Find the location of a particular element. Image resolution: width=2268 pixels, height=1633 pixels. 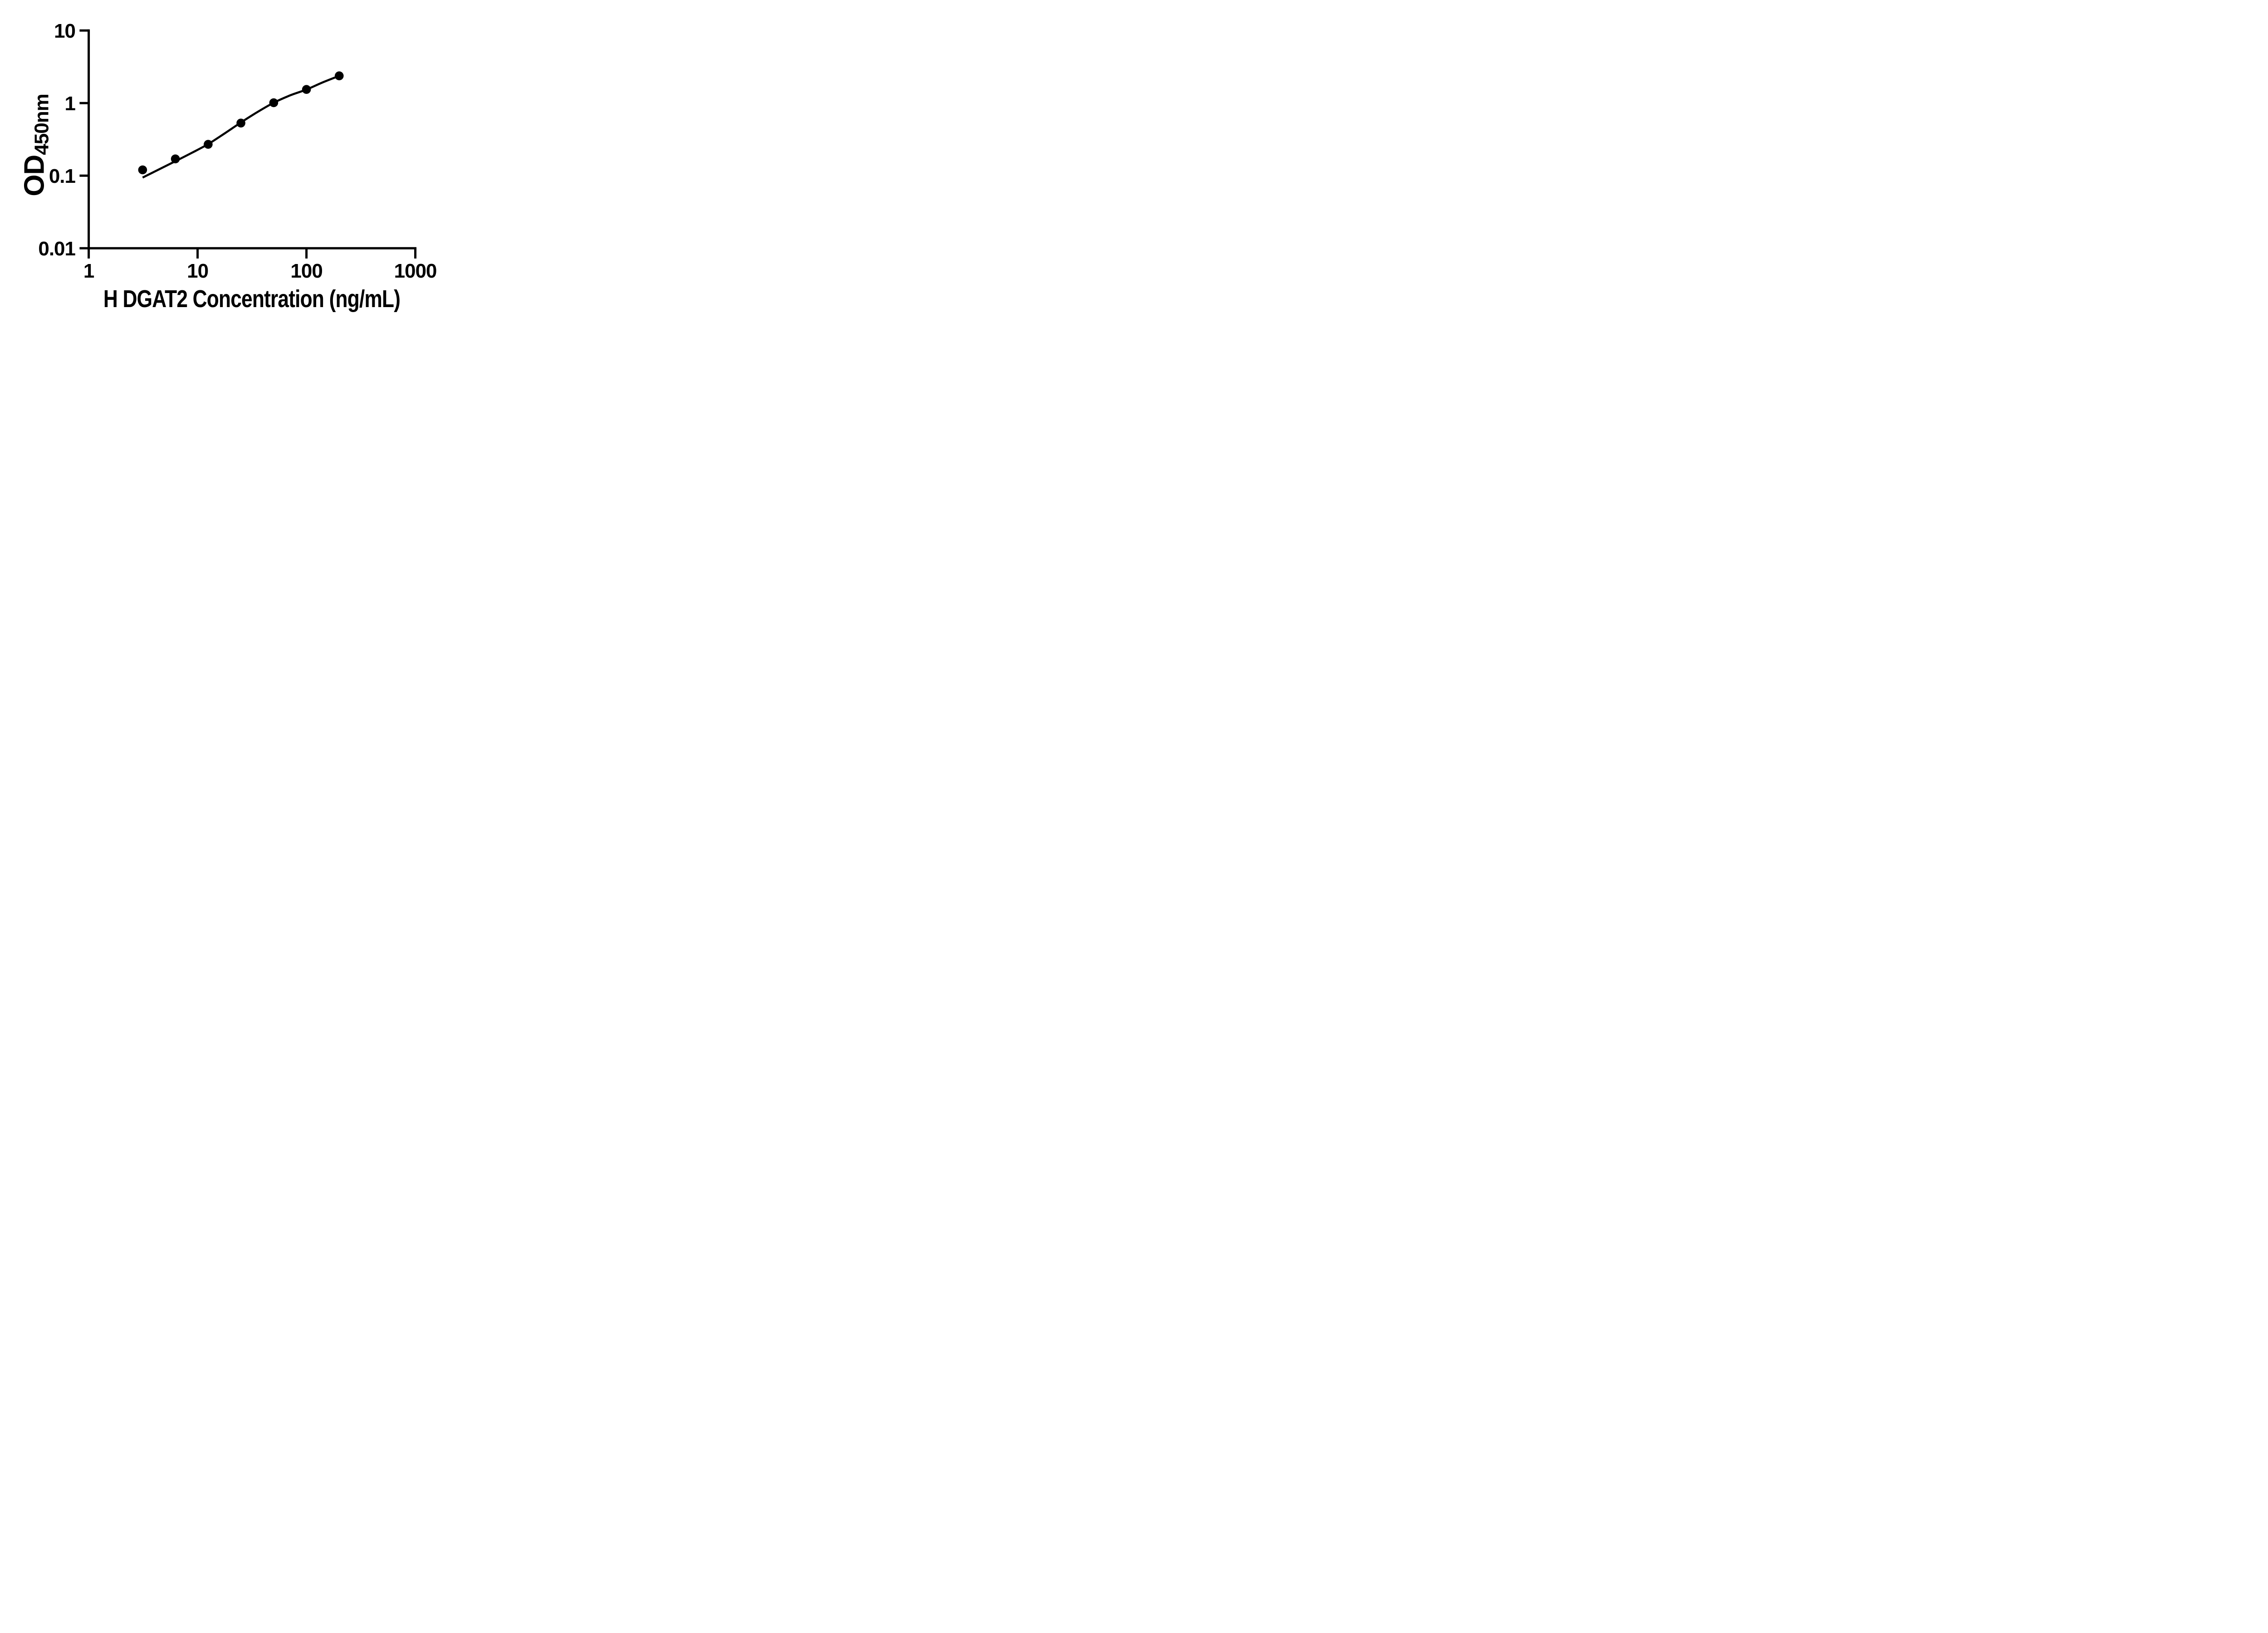

y-tick-label-1: 1 is located at coordinates (70, 104).